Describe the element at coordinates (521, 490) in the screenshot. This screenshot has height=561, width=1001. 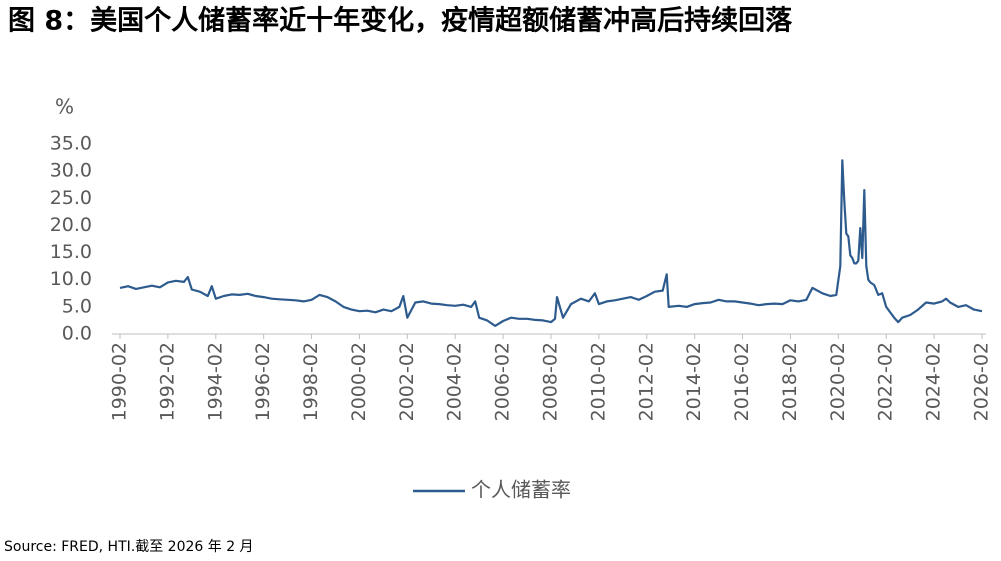
I see `legend-label: 个人储蓄率` at that location.